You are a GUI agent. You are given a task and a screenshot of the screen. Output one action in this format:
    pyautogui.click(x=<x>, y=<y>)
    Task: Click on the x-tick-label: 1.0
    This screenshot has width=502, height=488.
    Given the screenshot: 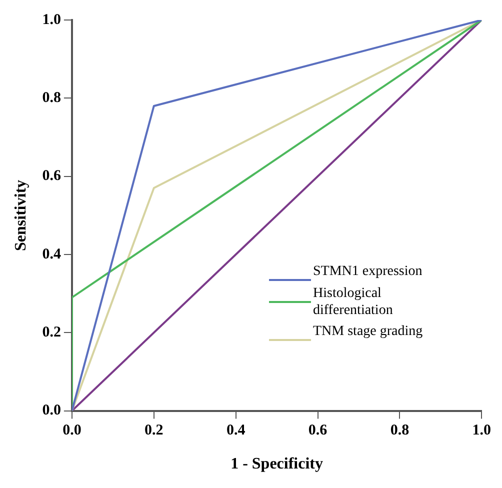 What is the action you would take?
    pyautogui.click(x=481, y=430)
    